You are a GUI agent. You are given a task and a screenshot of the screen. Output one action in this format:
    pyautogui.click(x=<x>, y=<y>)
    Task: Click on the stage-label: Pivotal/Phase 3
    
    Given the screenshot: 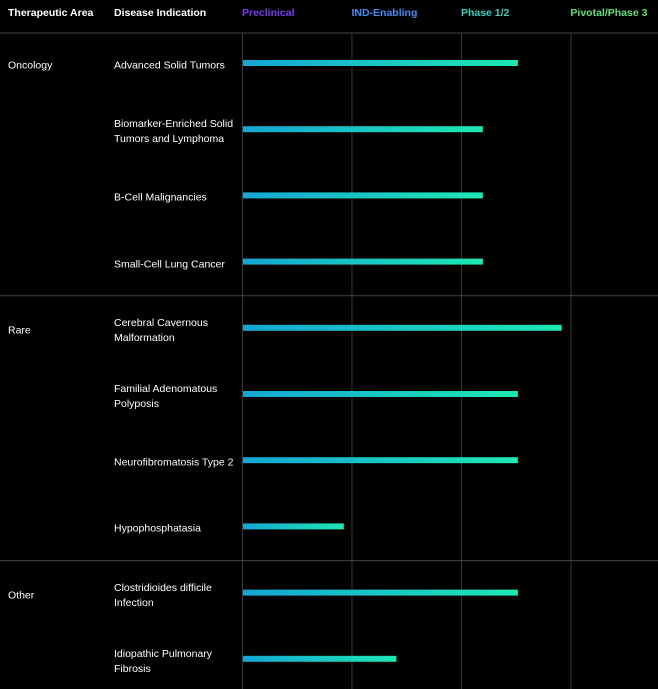 What is the action you would take?
    pyautogui.click(x=609, y=13)
    